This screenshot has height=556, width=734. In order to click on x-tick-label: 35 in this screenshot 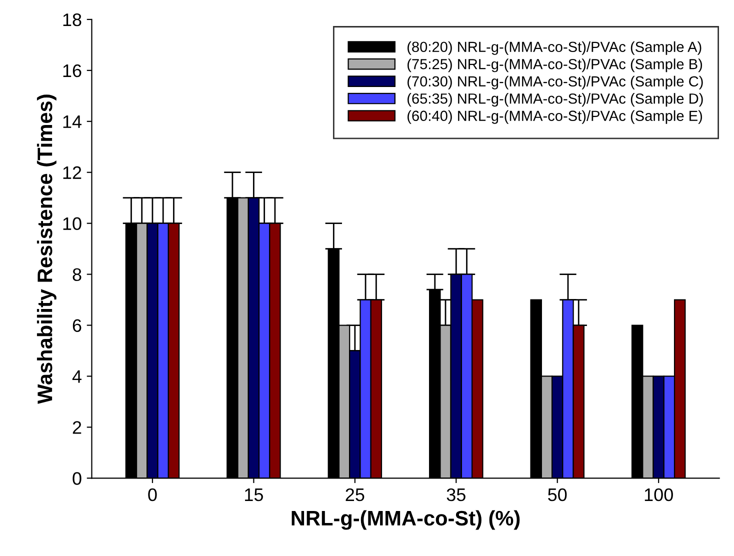, I will do `click(456, 495)`.